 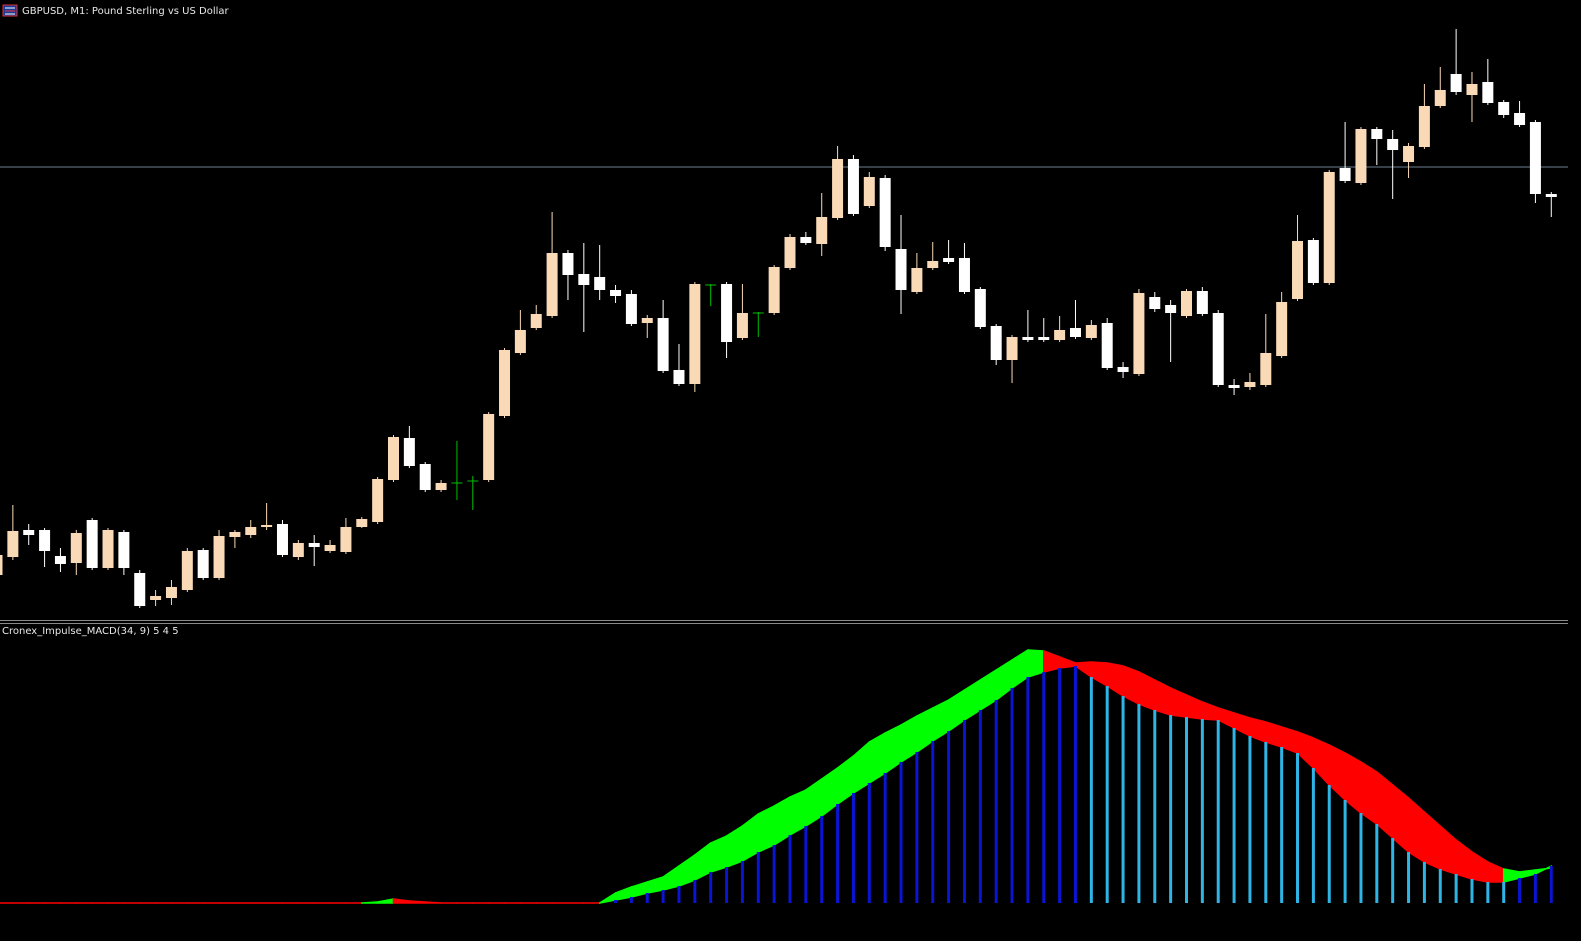 I want to click on symbol-icon, so click(x=10, y=10).